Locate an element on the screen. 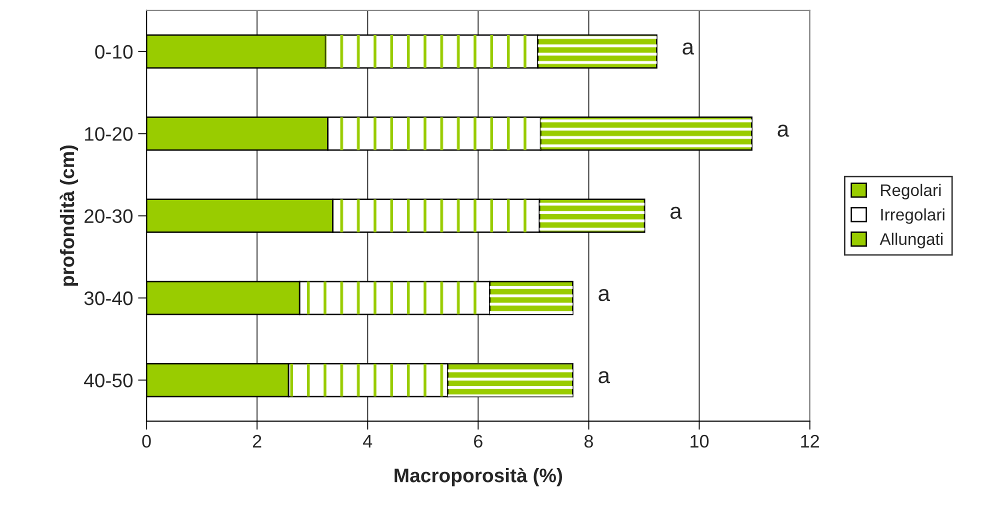  x-tick-label: 2 is located at coordinates (257, 441).